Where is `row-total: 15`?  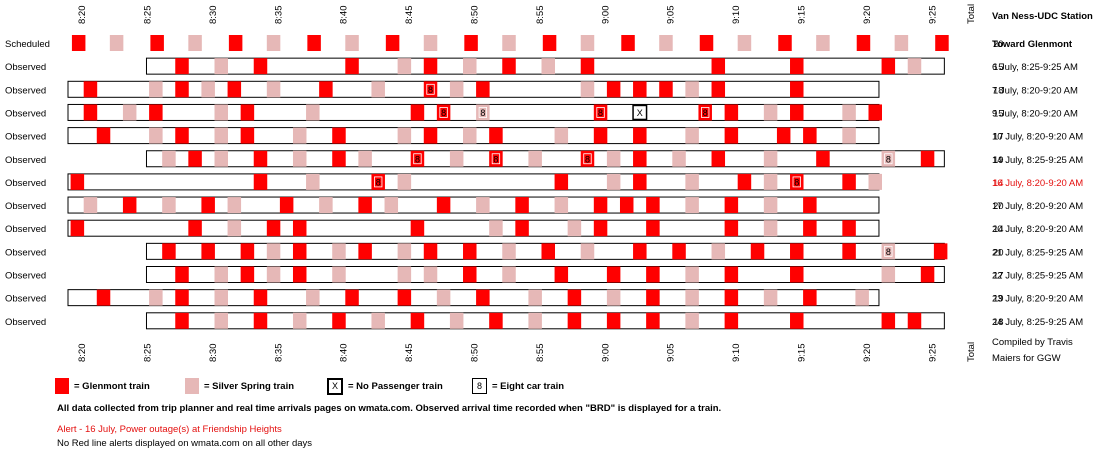
row-total: 15 is located at coordinates (998, 113).